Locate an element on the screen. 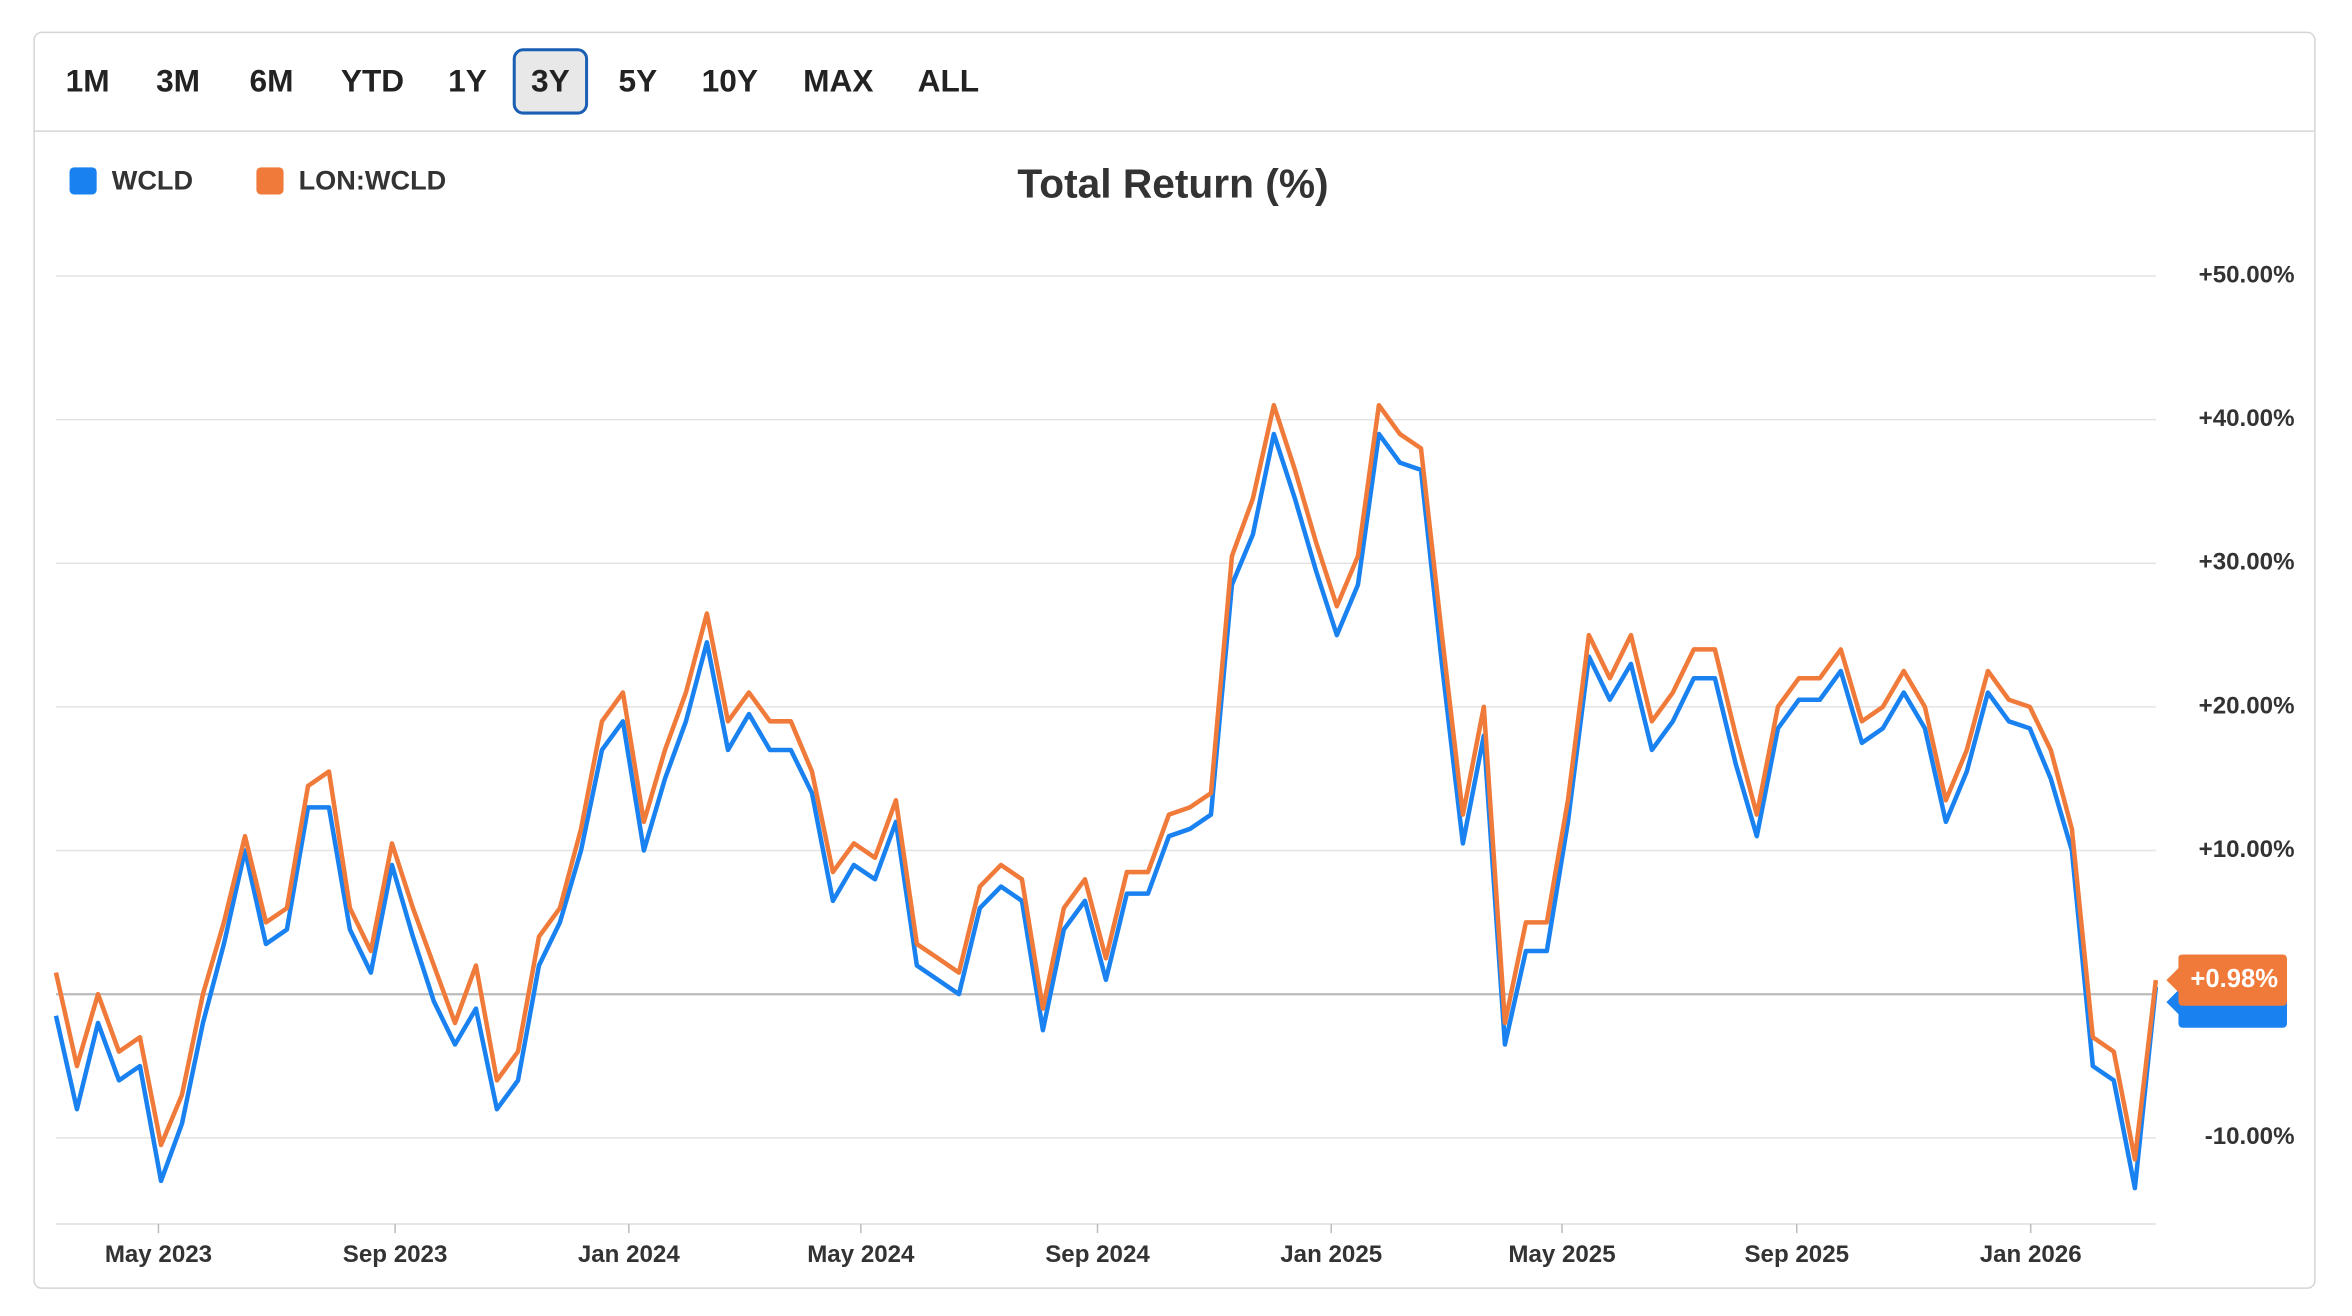 The width and height of the screenshot is (2352, 1316). x-tick-label: May 2024 is located at coordinates (861, 1254).